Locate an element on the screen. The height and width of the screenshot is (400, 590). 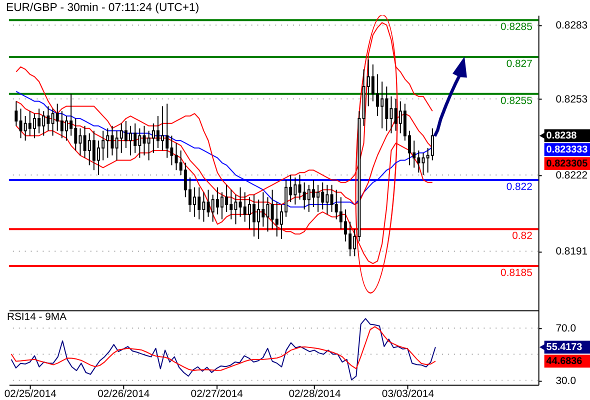
y-tick-label: 0.8253 is located at coordinates (572, 100).